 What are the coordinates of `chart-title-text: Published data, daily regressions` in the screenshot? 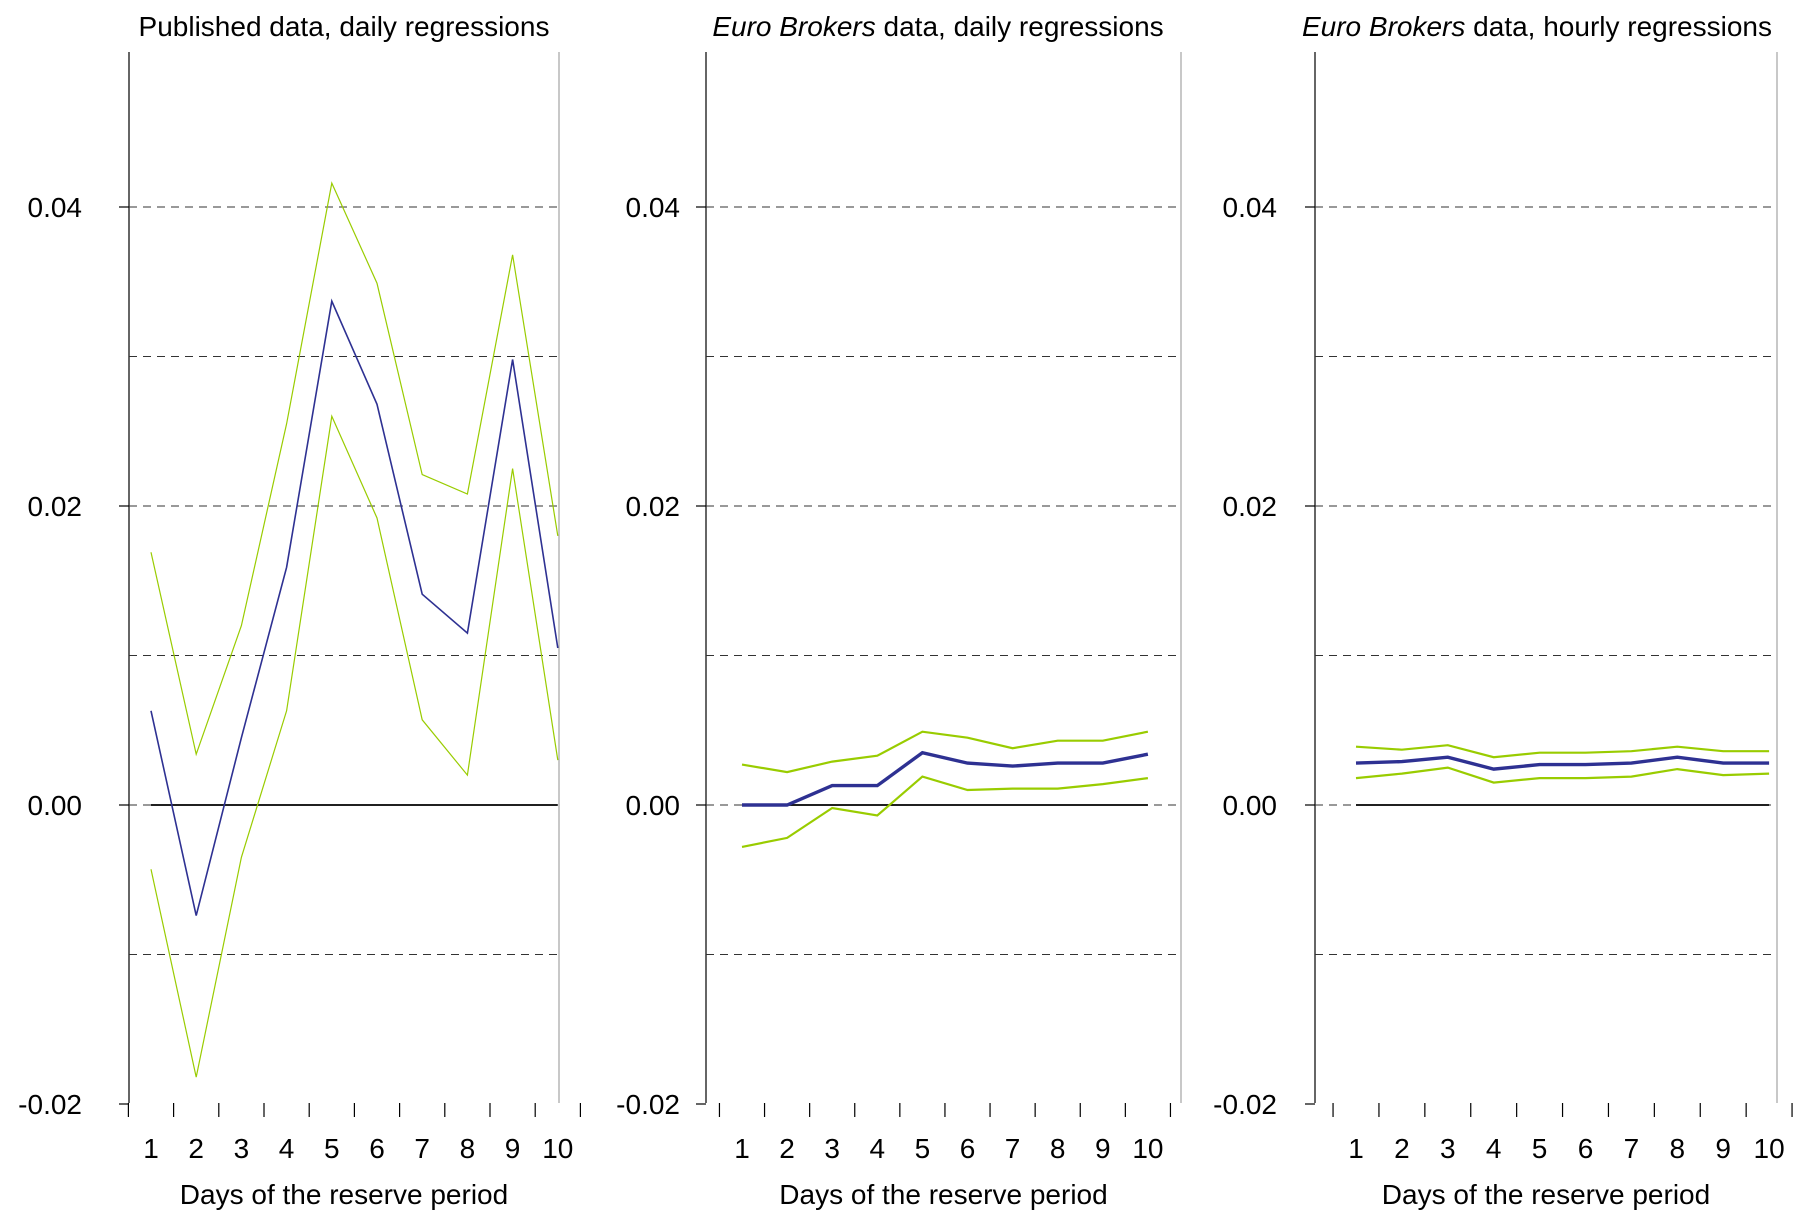 It's located at (344, 26).